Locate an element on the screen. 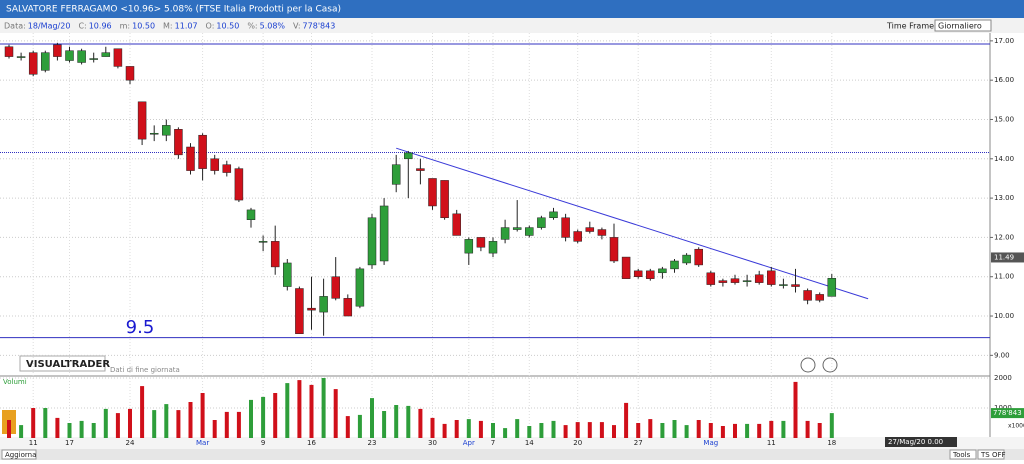  volume-tick-label: 1000 is located at coordinates (1003, 408).